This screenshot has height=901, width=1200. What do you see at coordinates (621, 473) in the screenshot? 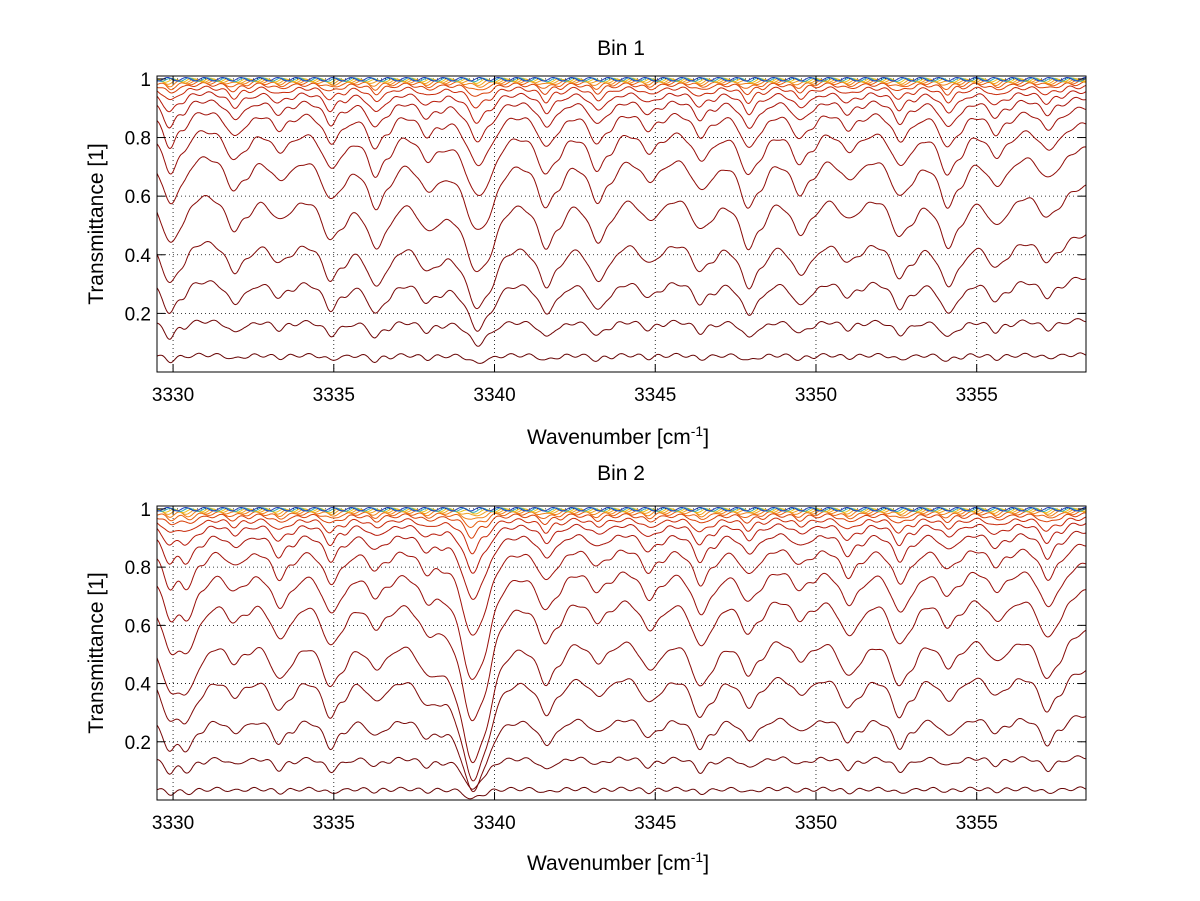
I see `plot-title: Bin 2` at bounding box center [621, 473].